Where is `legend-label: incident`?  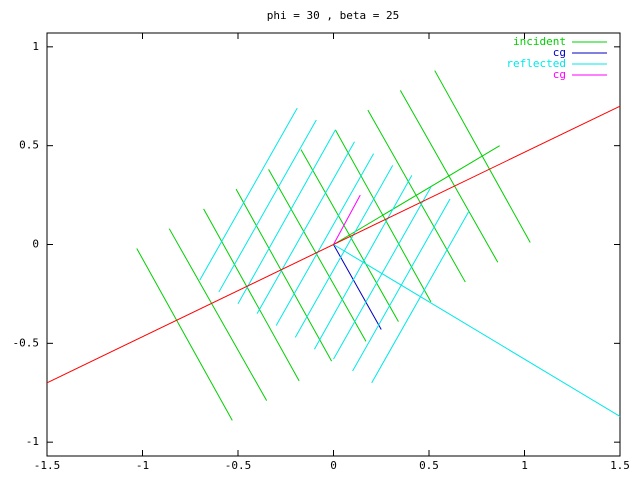
legend-label: incident is located at coordinates (539, 41).